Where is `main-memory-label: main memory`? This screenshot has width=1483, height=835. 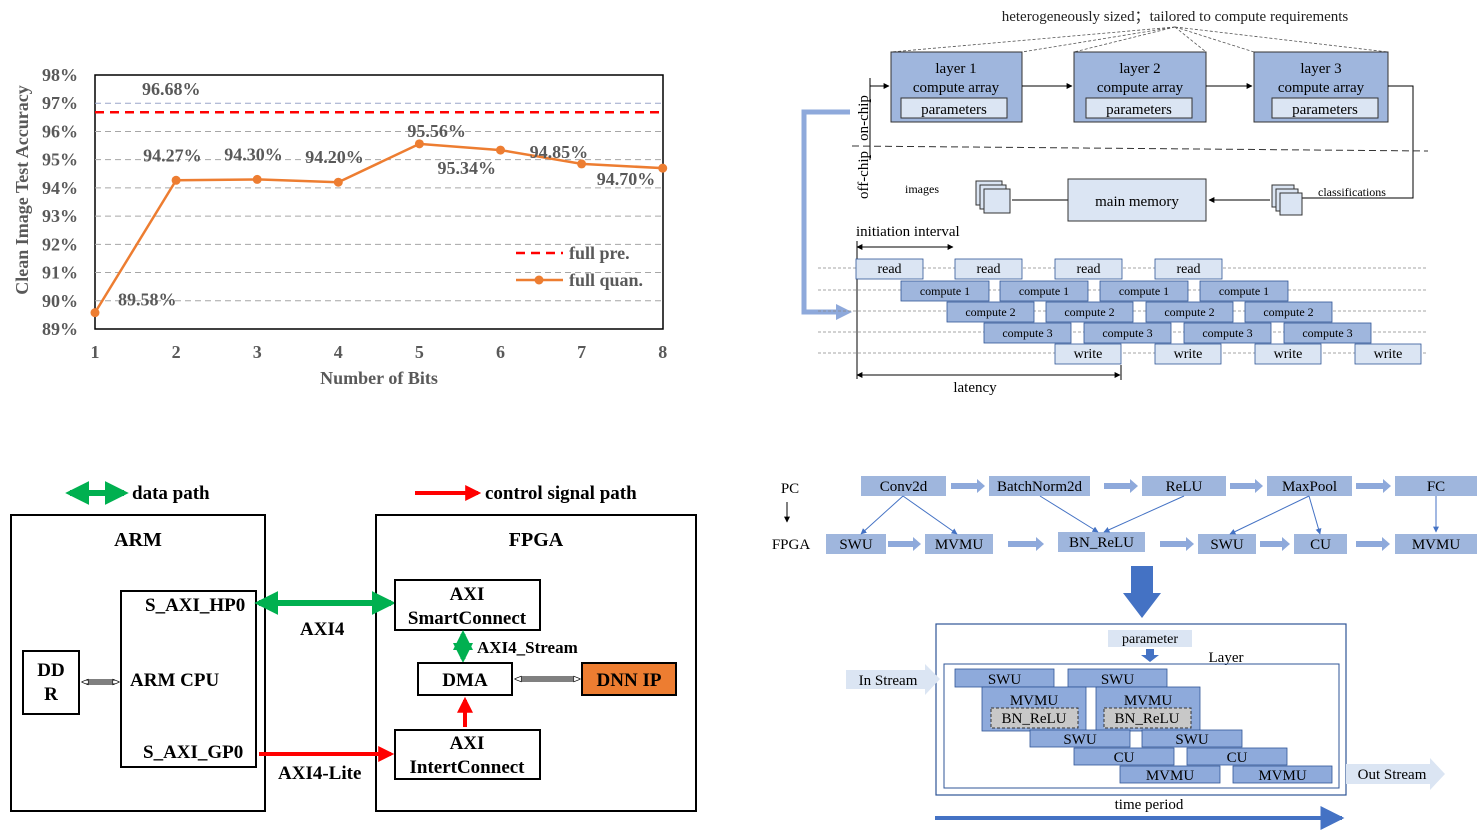 main-memory-label: main memory is located at coordinates (1137, 202).